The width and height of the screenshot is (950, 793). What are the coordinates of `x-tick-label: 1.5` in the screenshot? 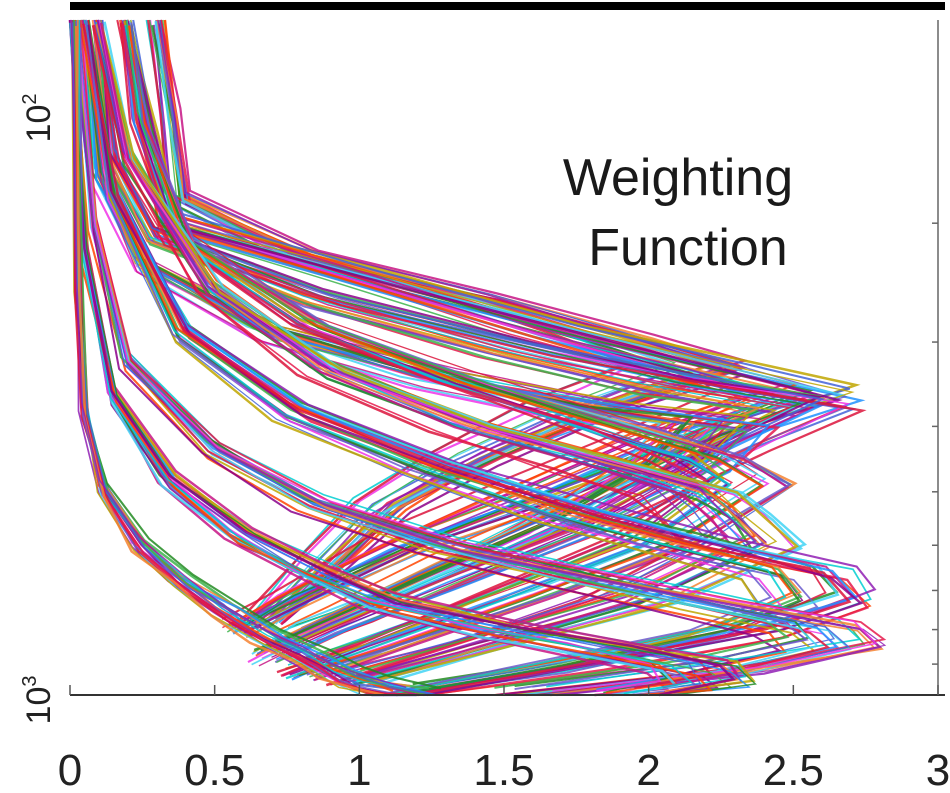 It's located at (503, 769).